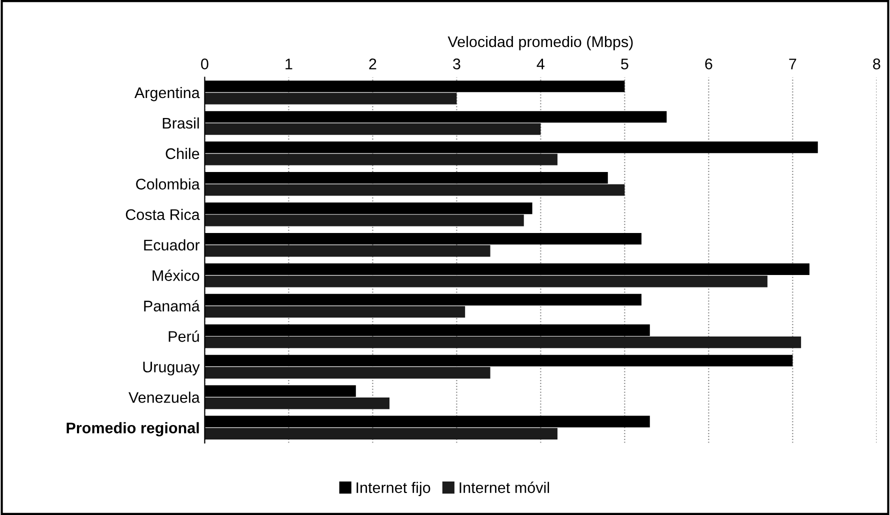  Describe the element at coordinates (876, 64) in the screenshot. I see `x-tick-label: 8` at that location.